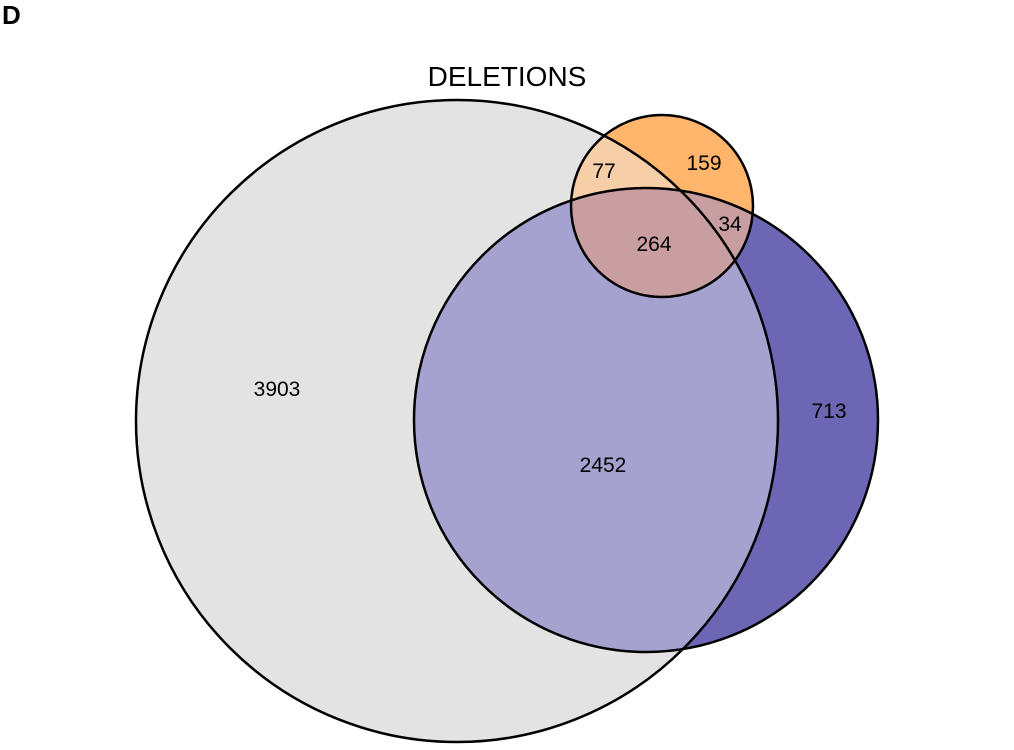 This screenshot has height=750, width=1014. I want to click on count-blue-only: 713, so click(828, 411).